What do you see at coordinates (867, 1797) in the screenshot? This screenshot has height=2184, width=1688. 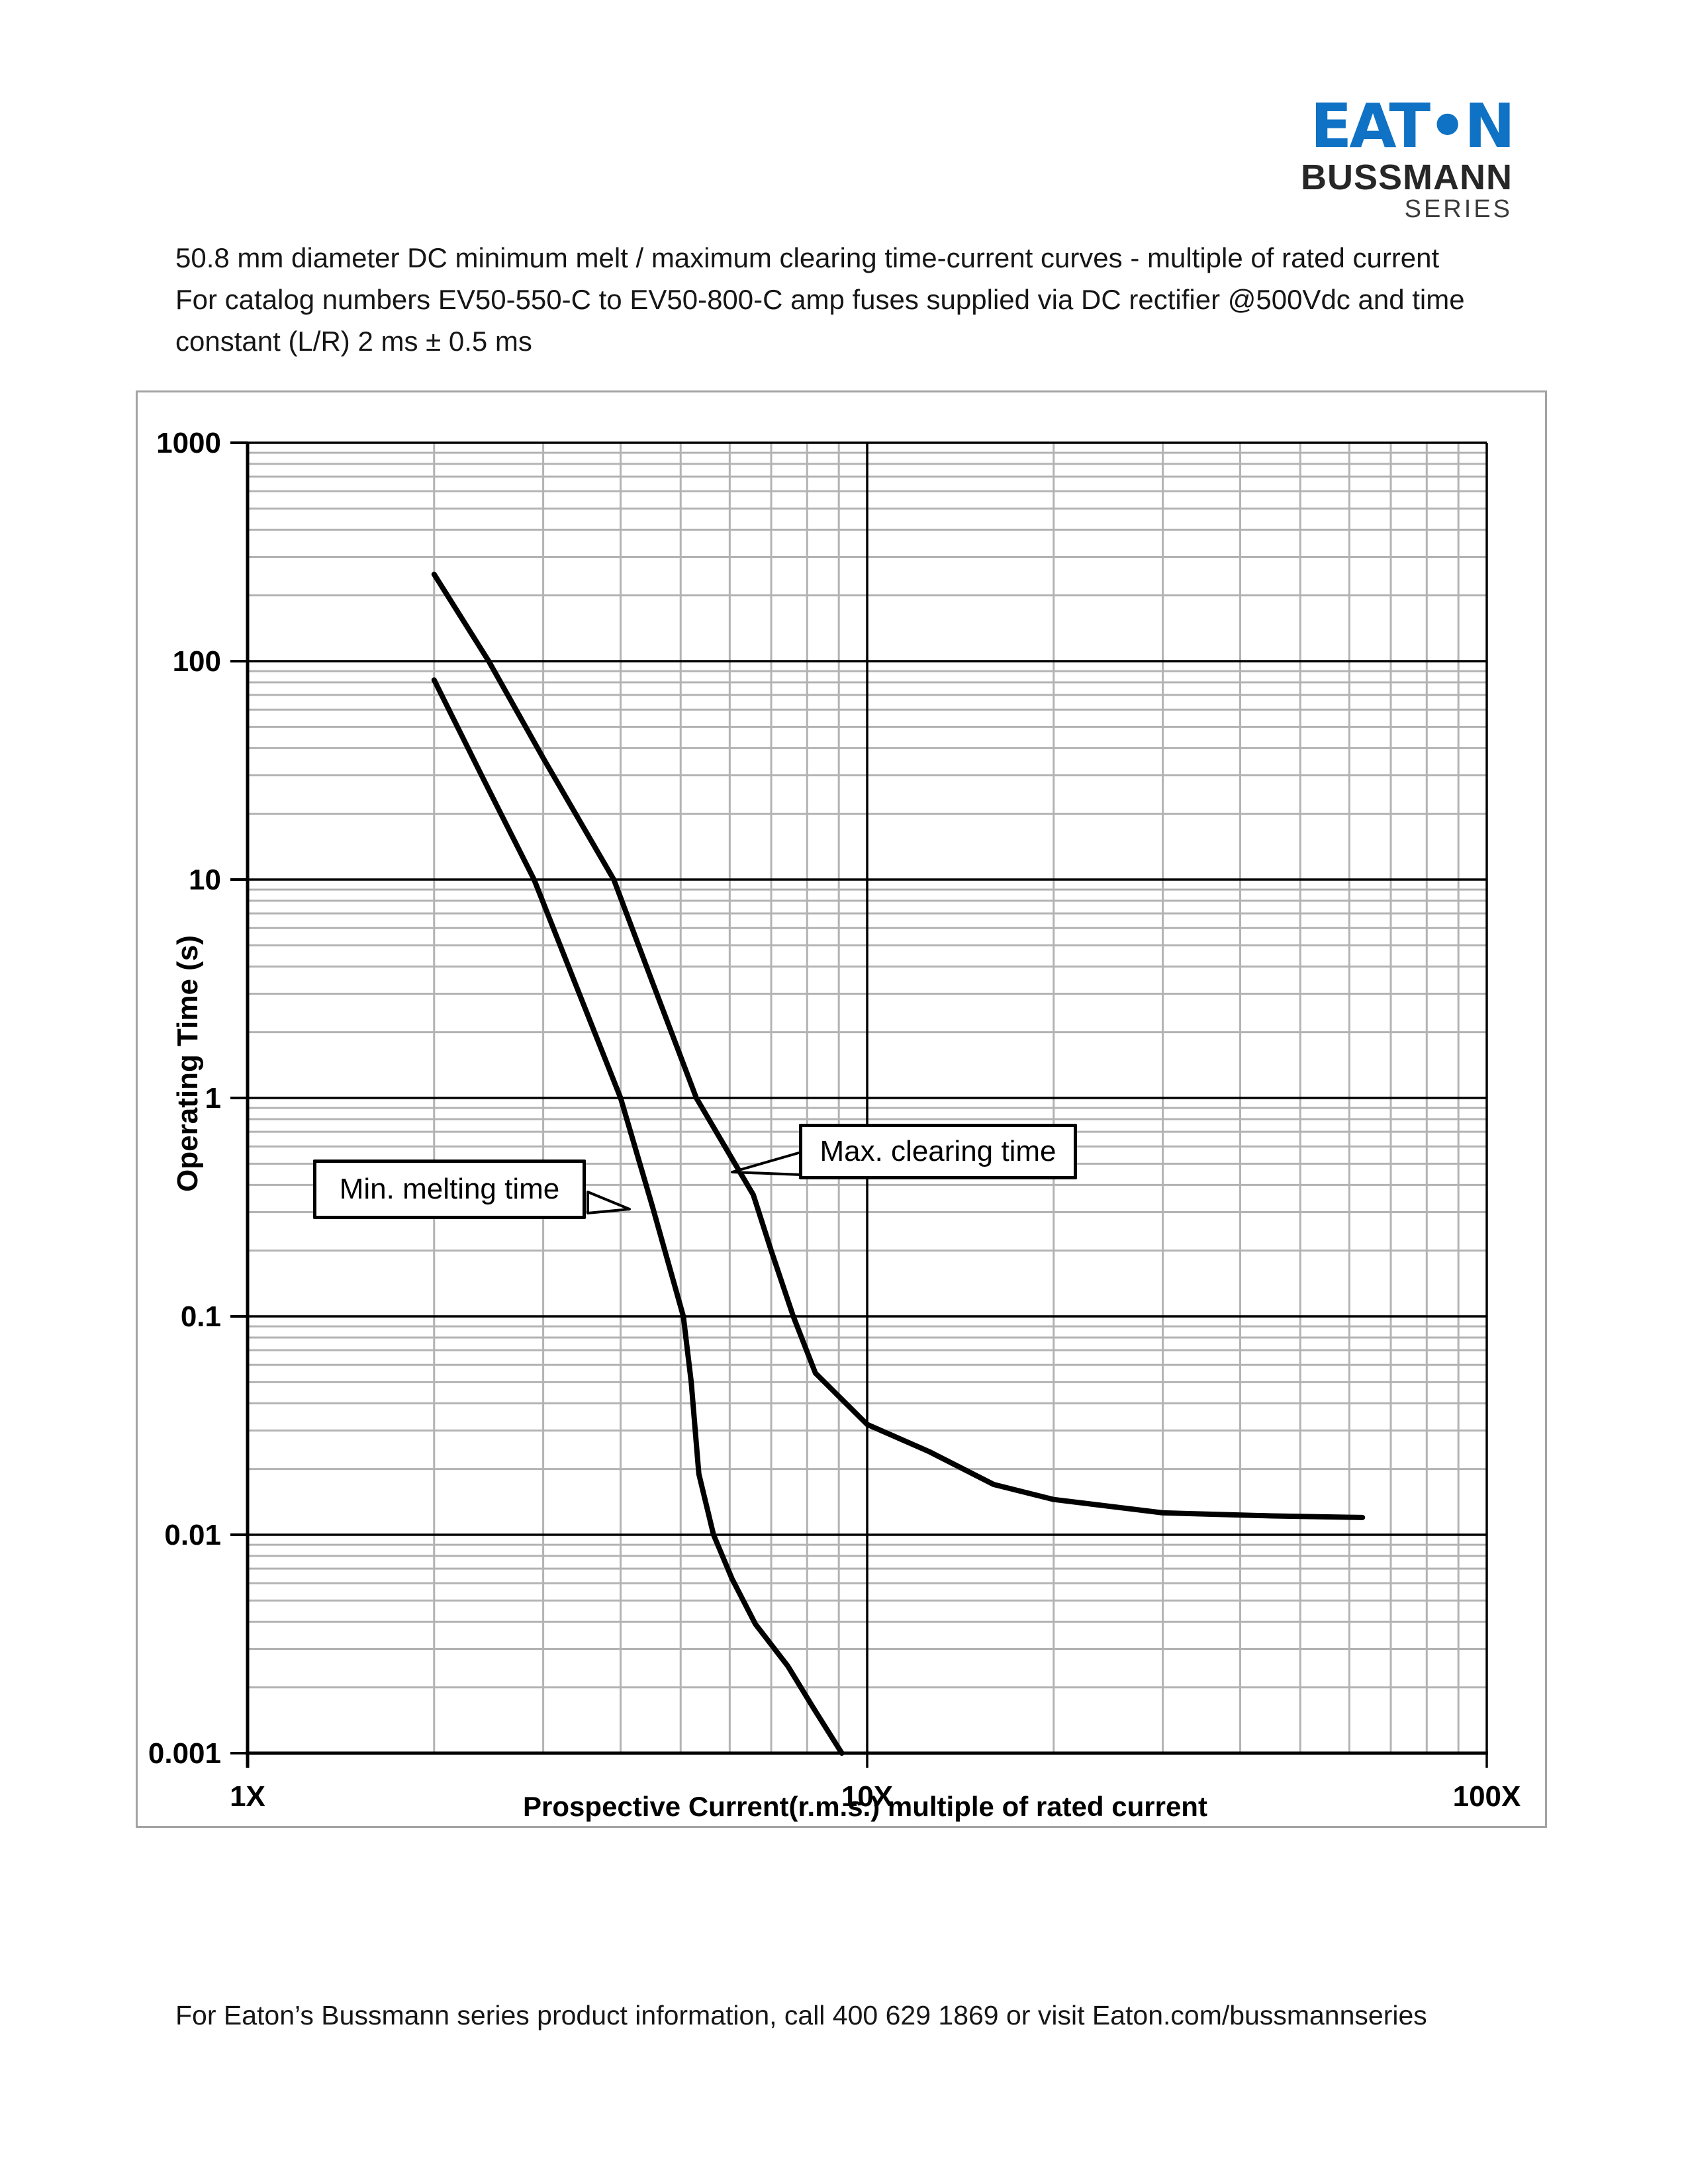 I see `x-tick-label: 10X` at bounding box center [867, 1797].